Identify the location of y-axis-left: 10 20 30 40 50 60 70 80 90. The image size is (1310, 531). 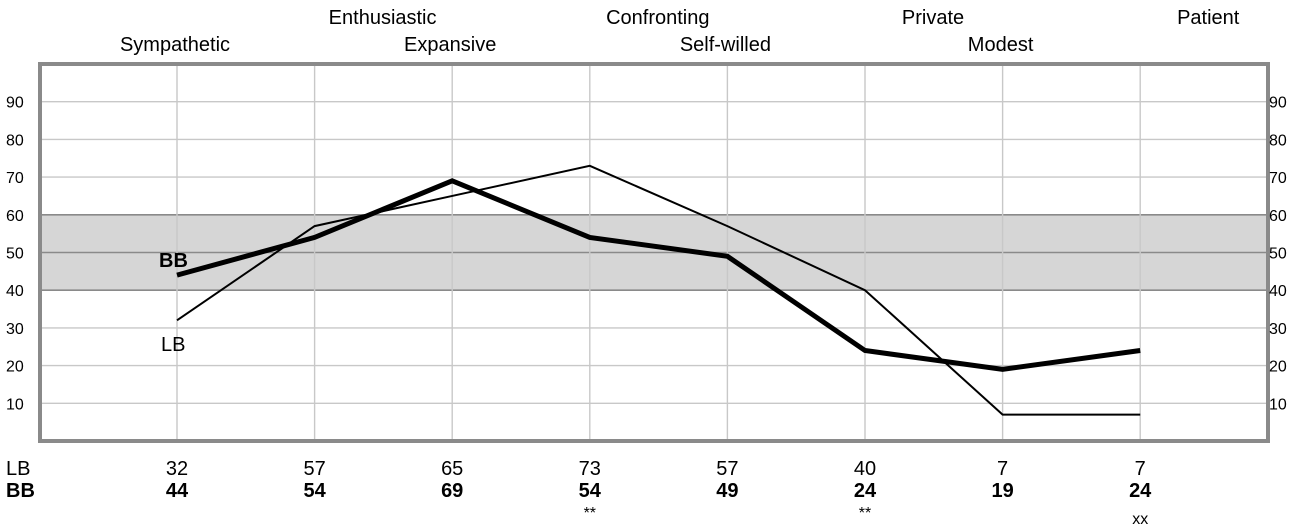
(15, 254).